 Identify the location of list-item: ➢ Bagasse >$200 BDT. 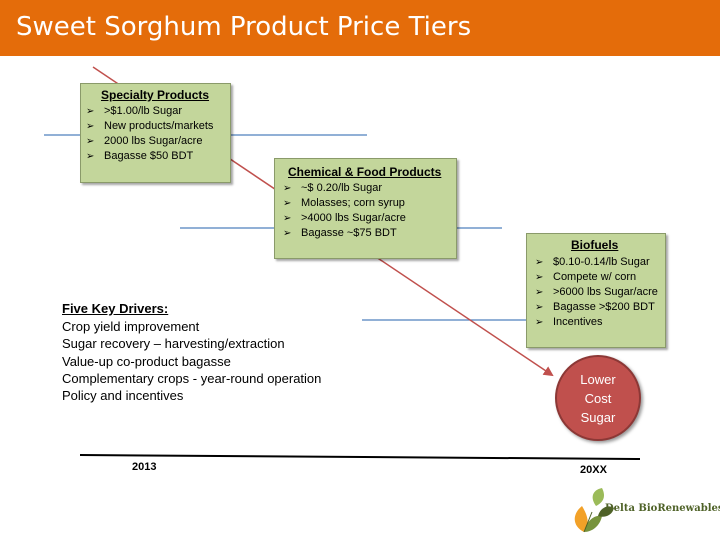
(595, 307).